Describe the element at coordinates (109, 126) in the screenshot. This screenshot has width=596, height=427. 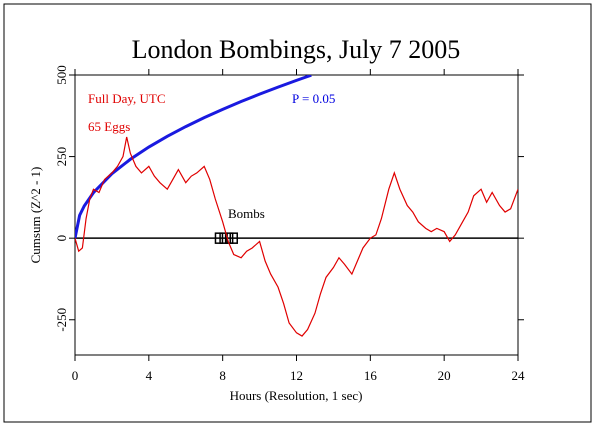
I see `annotation: 65 Eggs` at that location.